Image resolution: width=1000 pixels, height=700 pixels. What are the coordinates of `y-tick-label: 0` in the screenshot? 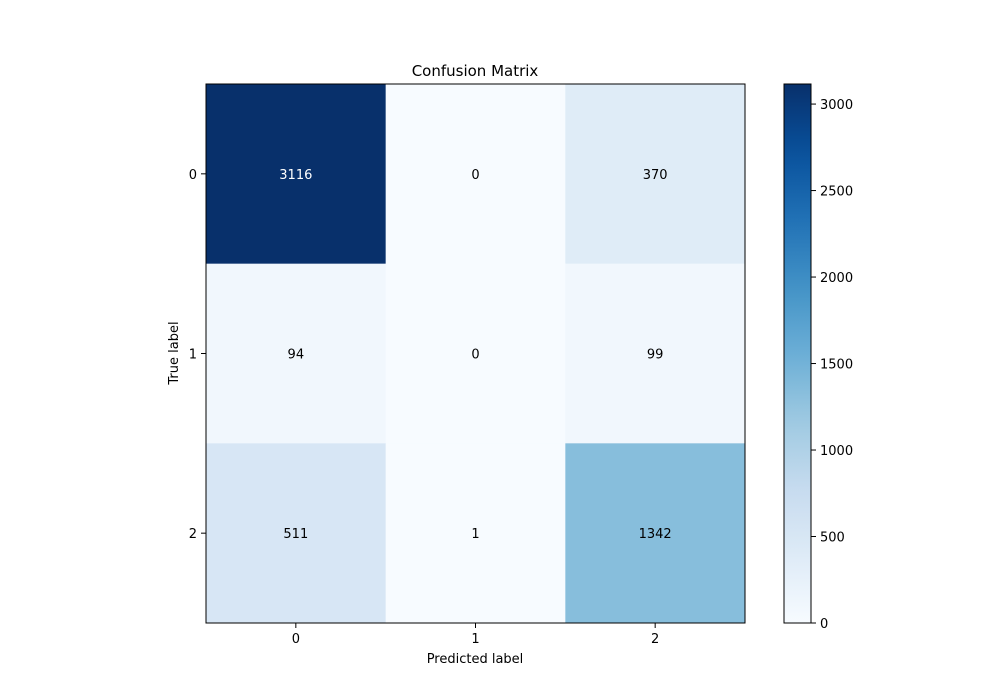 It's located at (193, 175).